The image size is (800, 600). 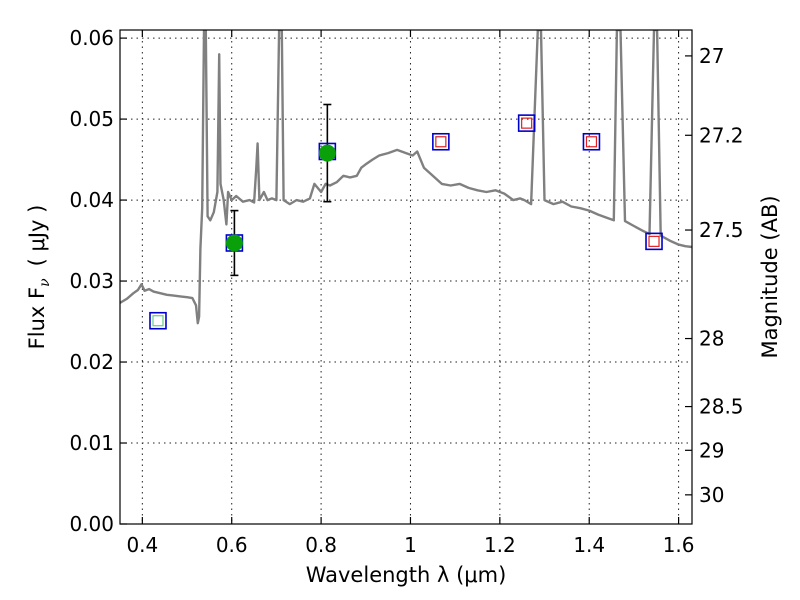 I want to click on y-axis-ticks: 0.00 0.01 0.02 0.03 0.04 0.05 0.06, so click(x=98, y=281).